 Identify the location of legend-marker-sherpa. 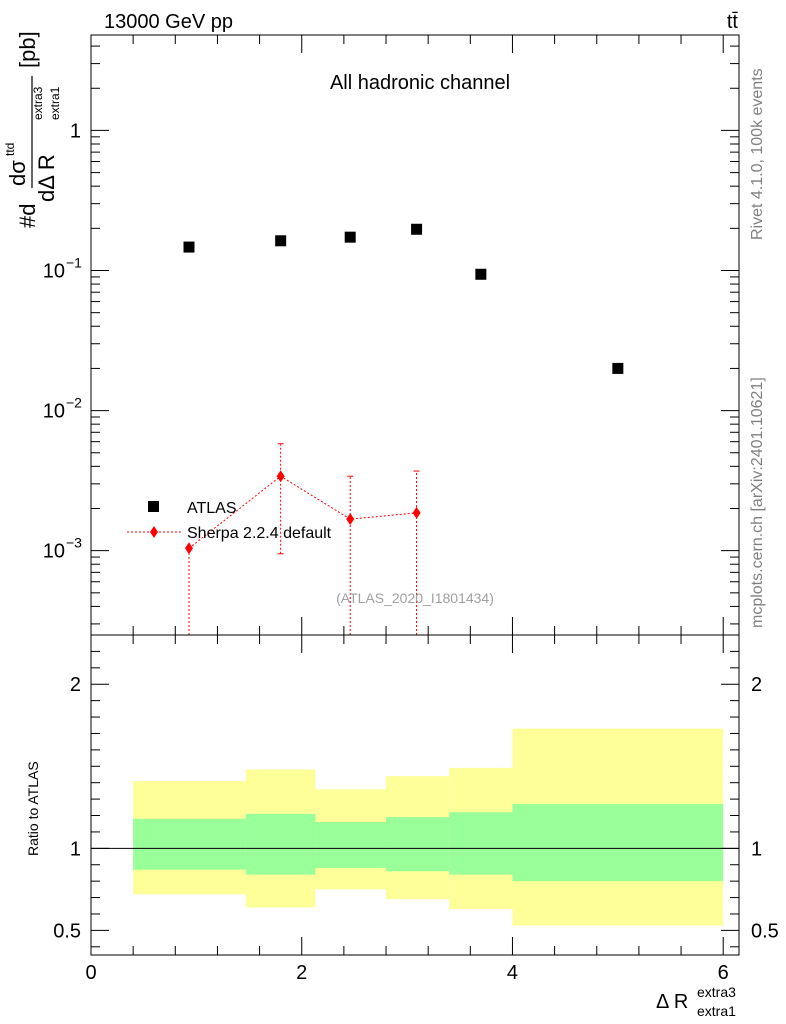
(154, 532).